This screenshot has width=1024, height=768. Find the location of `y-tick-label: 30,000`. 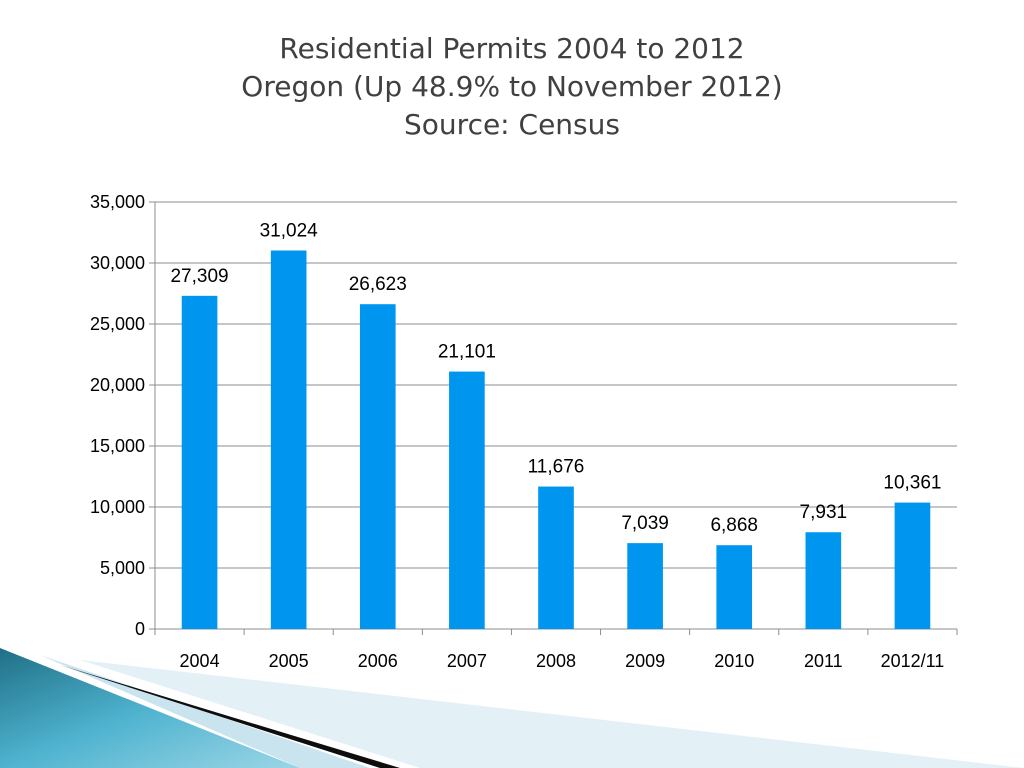

y-tick-label: 30,000 is located at coordinates (117, 263).